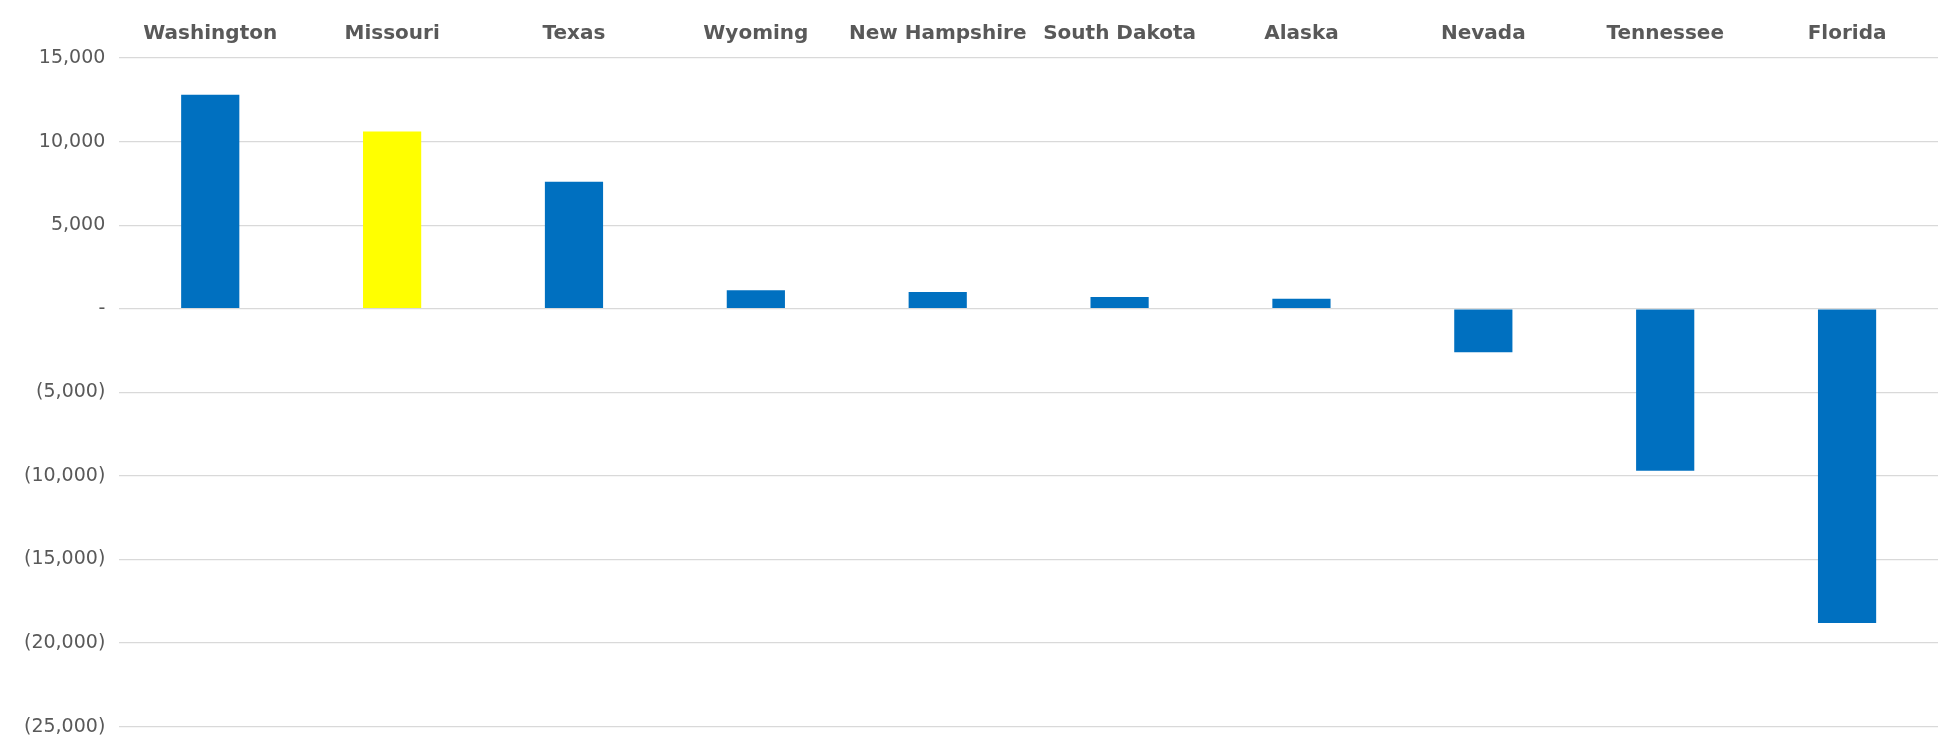 This screenshot has height=752, width=1948. I want to click on y-tick-label: 5,000, so click(78, 223).